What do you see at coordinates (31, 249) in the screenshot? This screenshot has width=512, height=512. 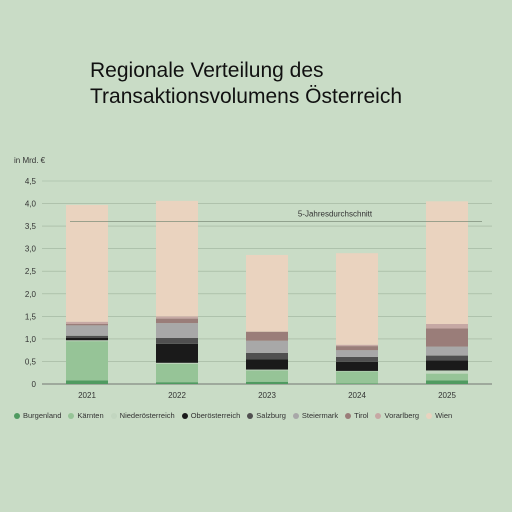 I see `y-tick-label: 3,0` at bounding box center [31, 249].